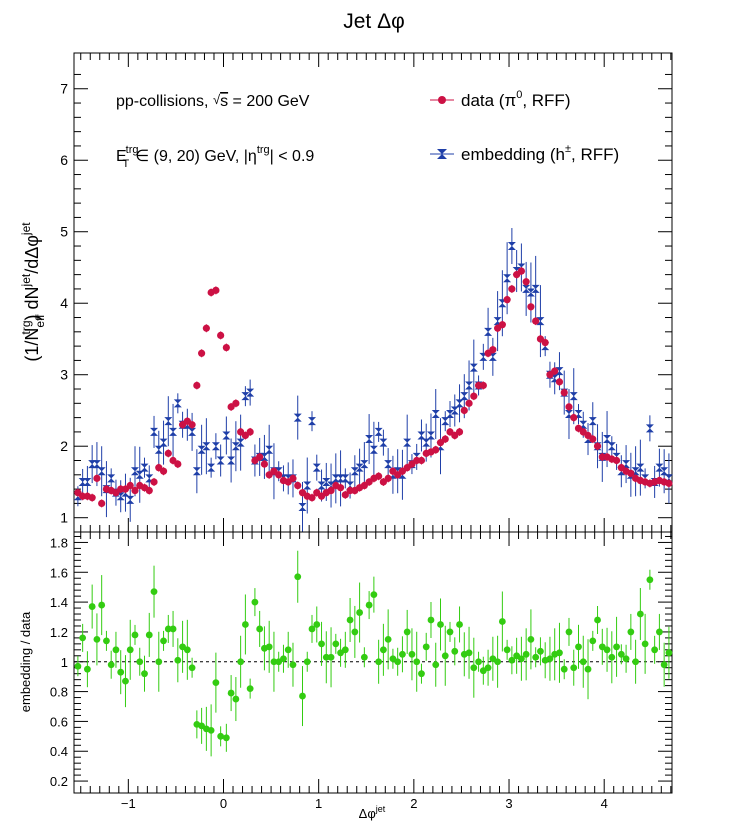 This screenshot has width=748, height=824. I want to click on annotation-collisions: pp-collisions, √s = 200 GeV, so click(213, 101).